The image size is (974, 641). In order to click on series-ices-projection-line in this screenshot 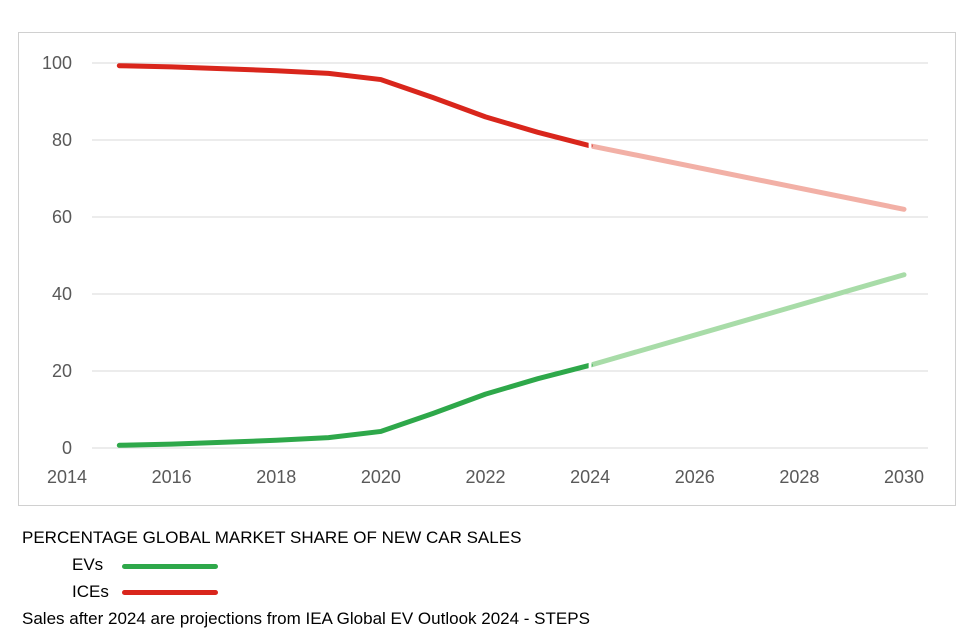, I will do `click(747, 177)`.